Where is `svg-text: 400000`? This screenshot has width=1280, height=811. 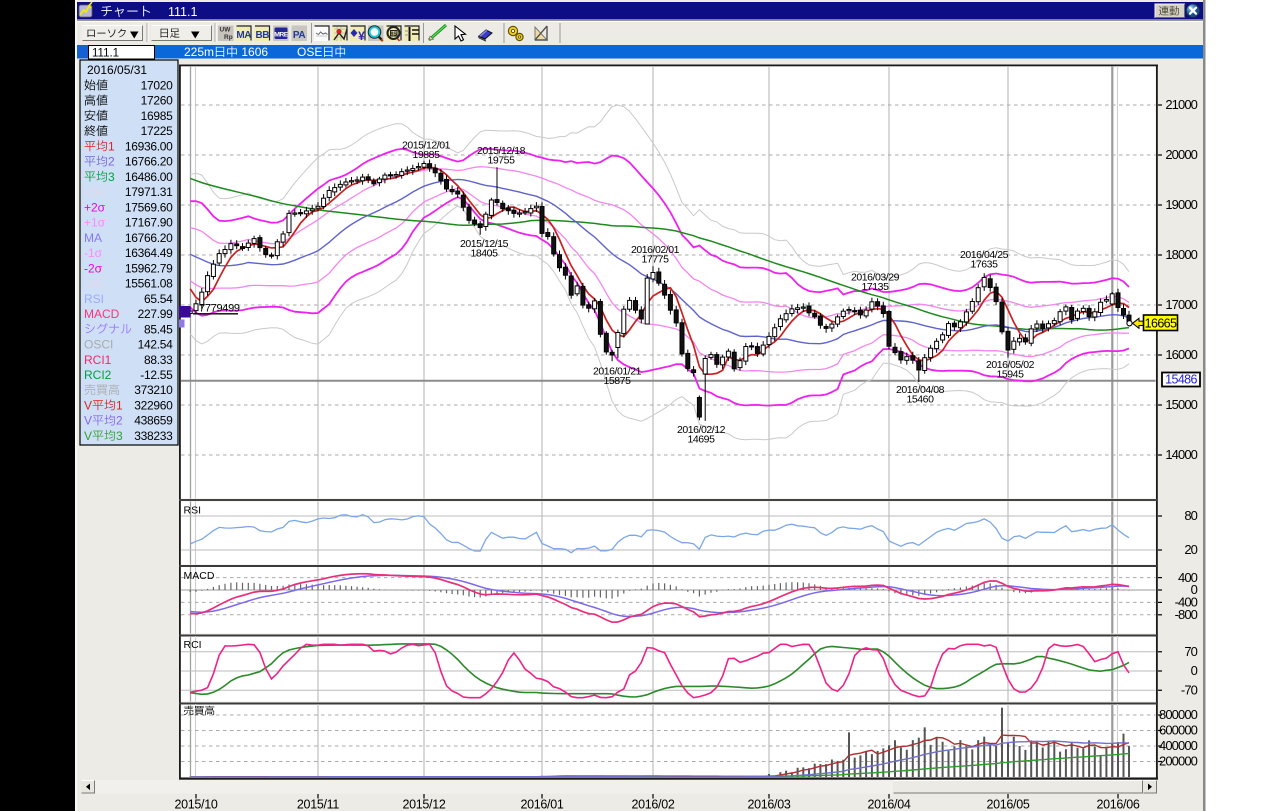
svg-text: 400000 is located at coordinates (1178, 745).